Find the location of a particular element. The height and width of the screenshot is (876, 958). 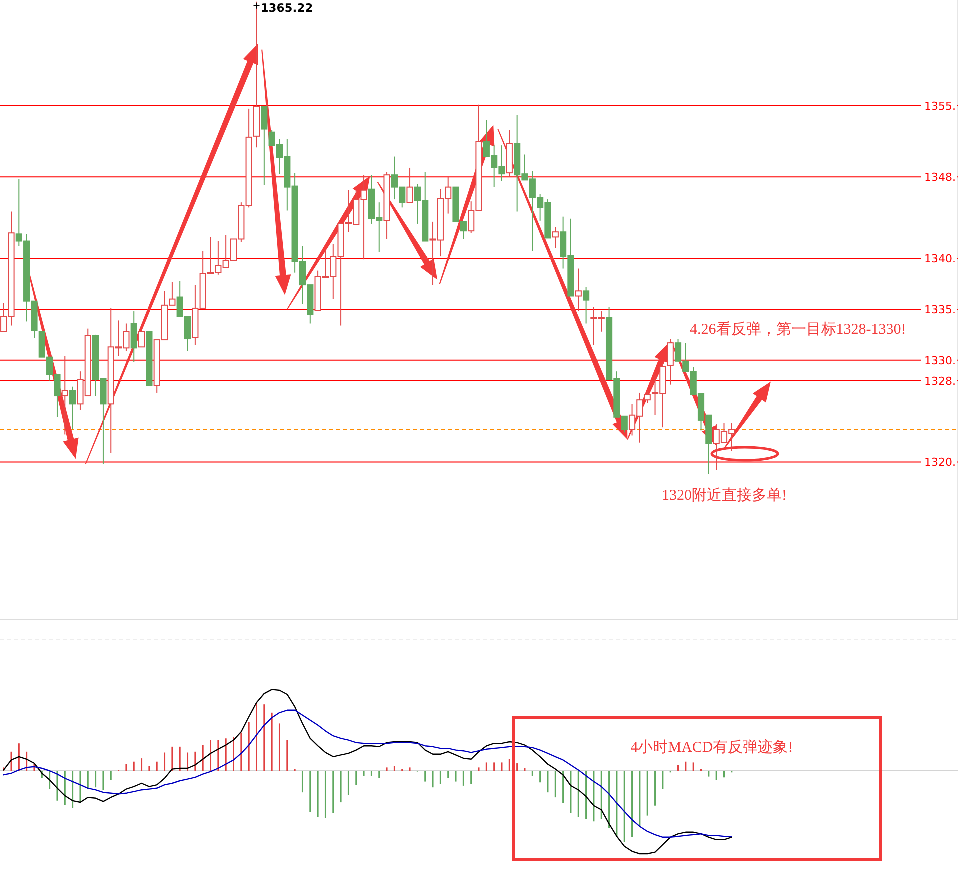

y-tick-label: 1340. is located at coordinates (940, 259).